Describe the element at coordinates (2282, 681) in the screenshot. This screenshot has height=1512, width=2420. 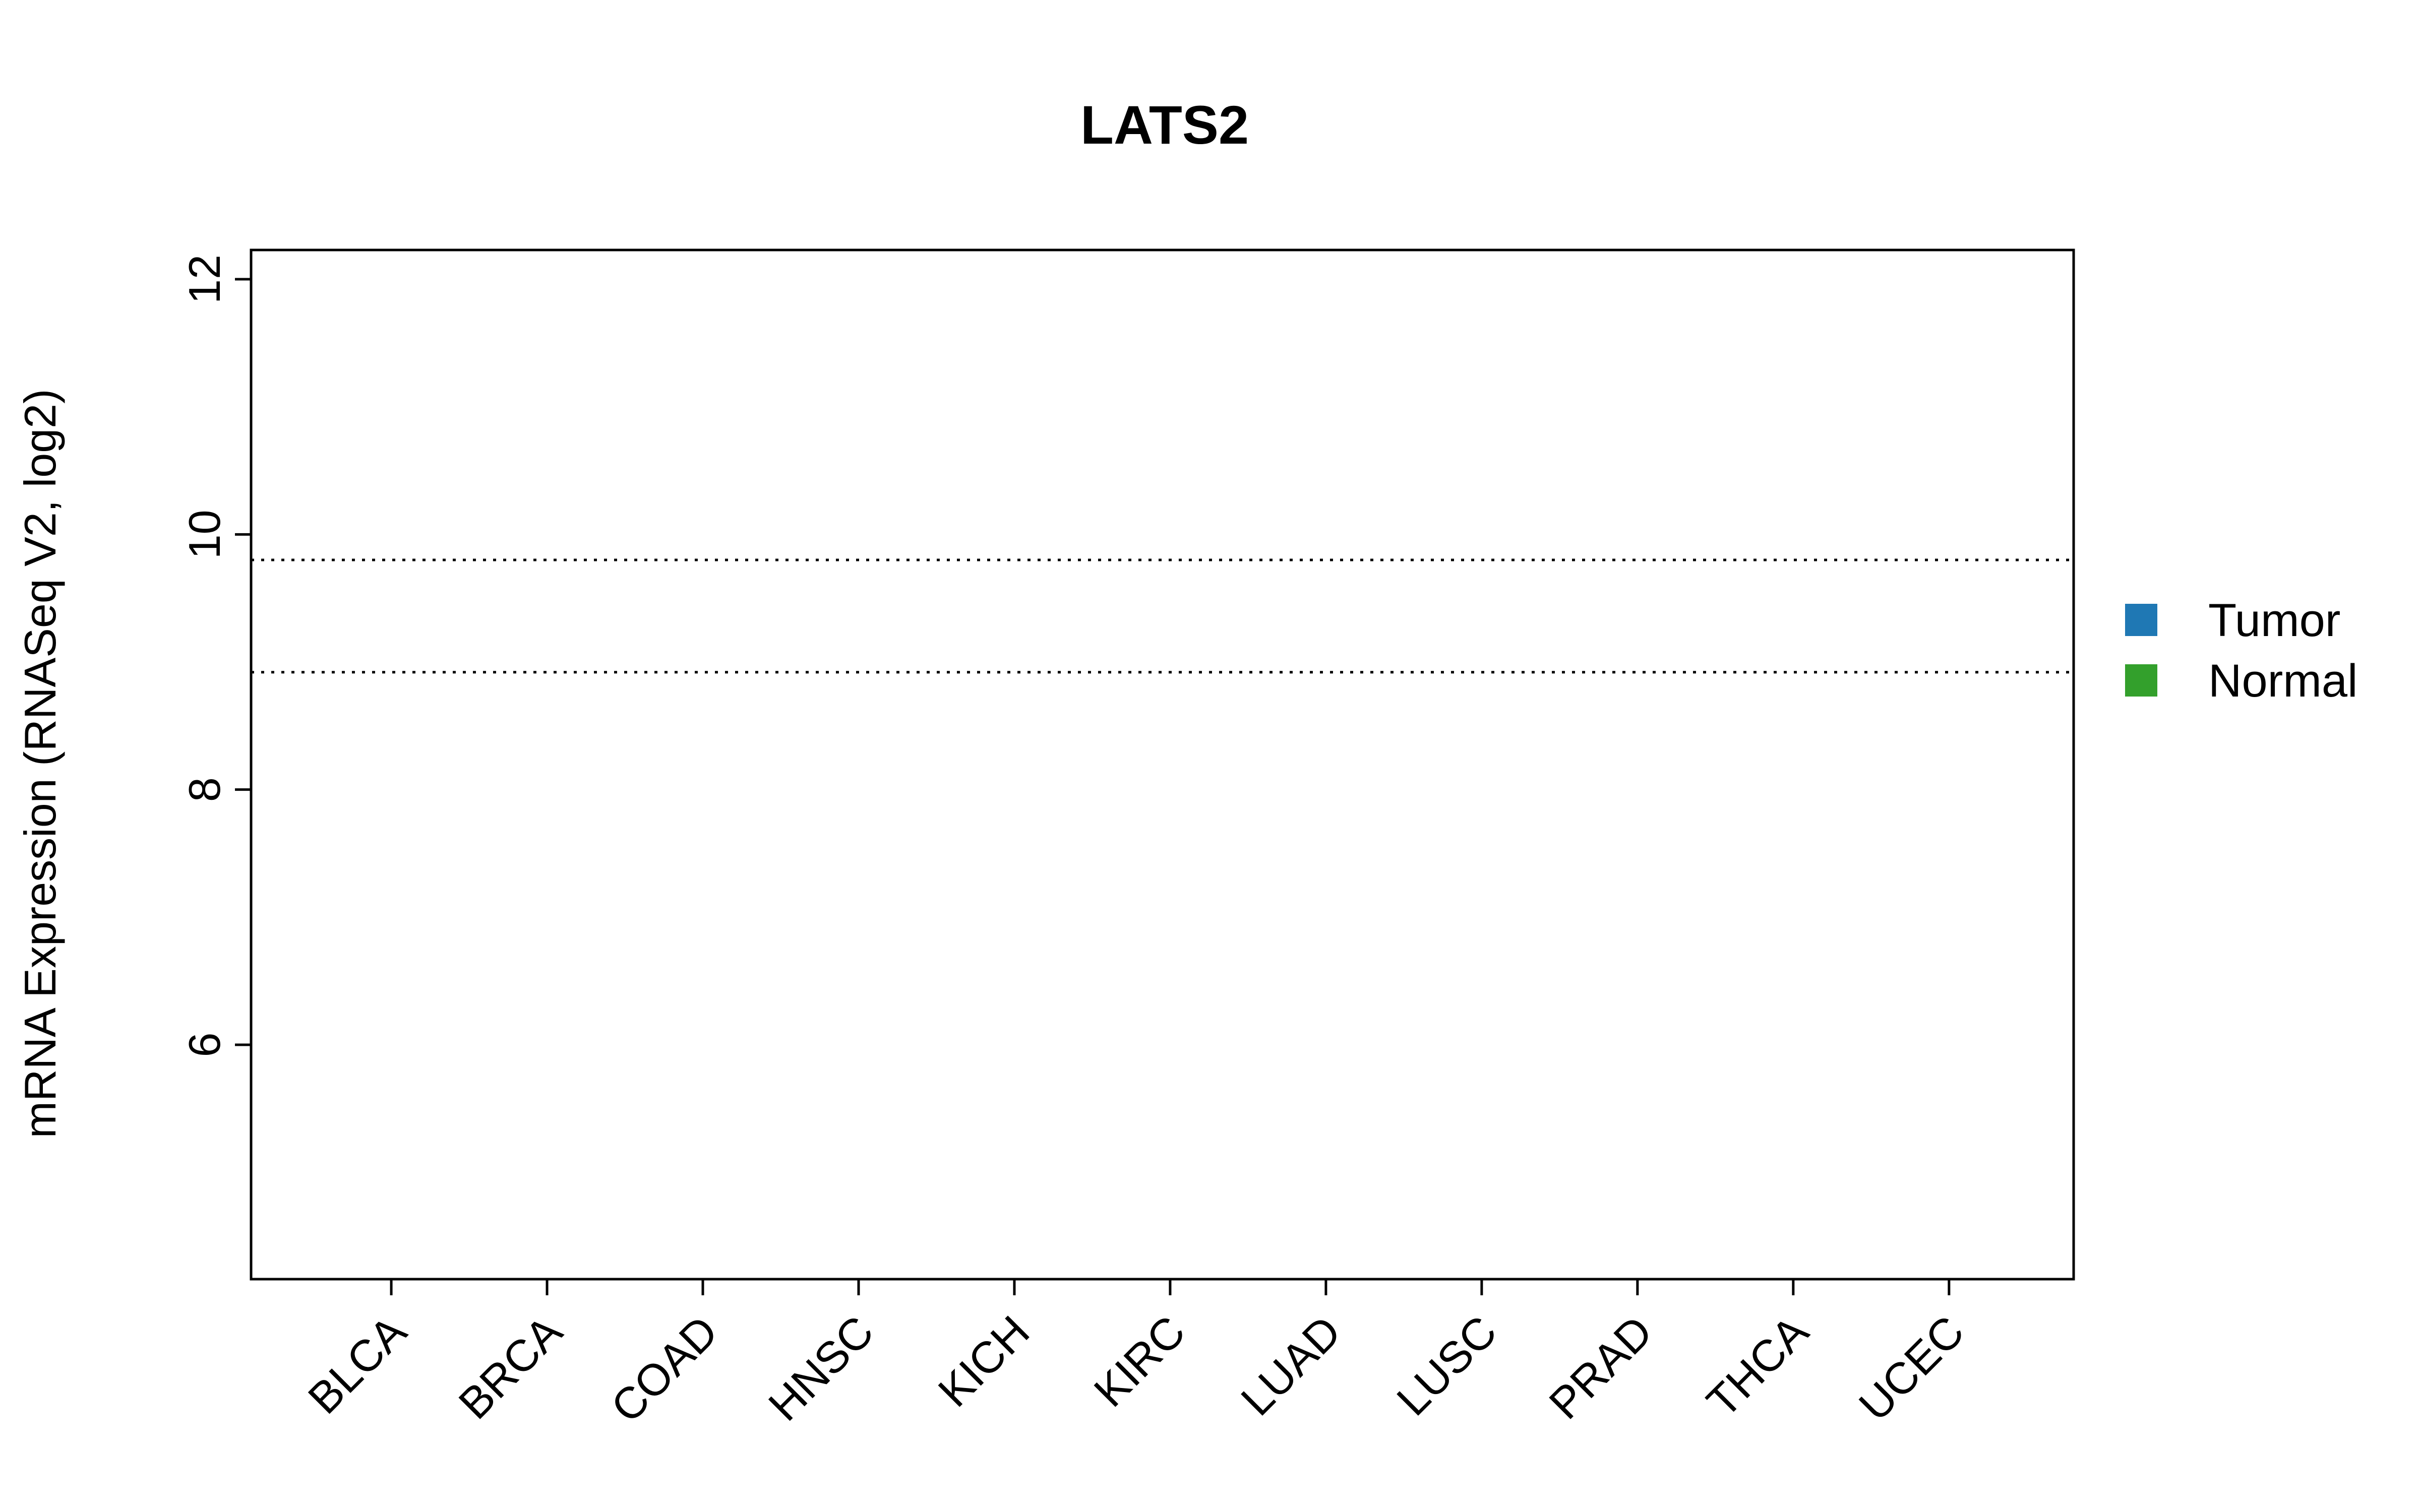
I see `legend-label-normal: Normal` at that location.